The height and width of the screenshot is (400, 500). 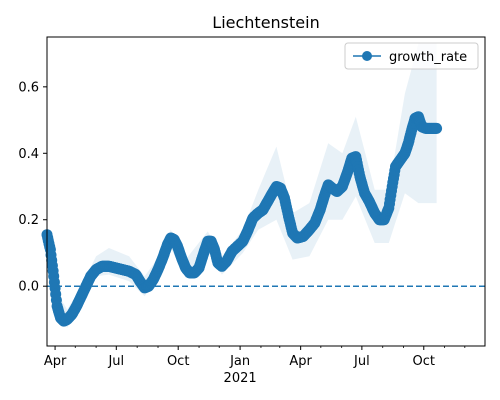 I want to click on legend: growth_rate, so click(x=411, y=56).